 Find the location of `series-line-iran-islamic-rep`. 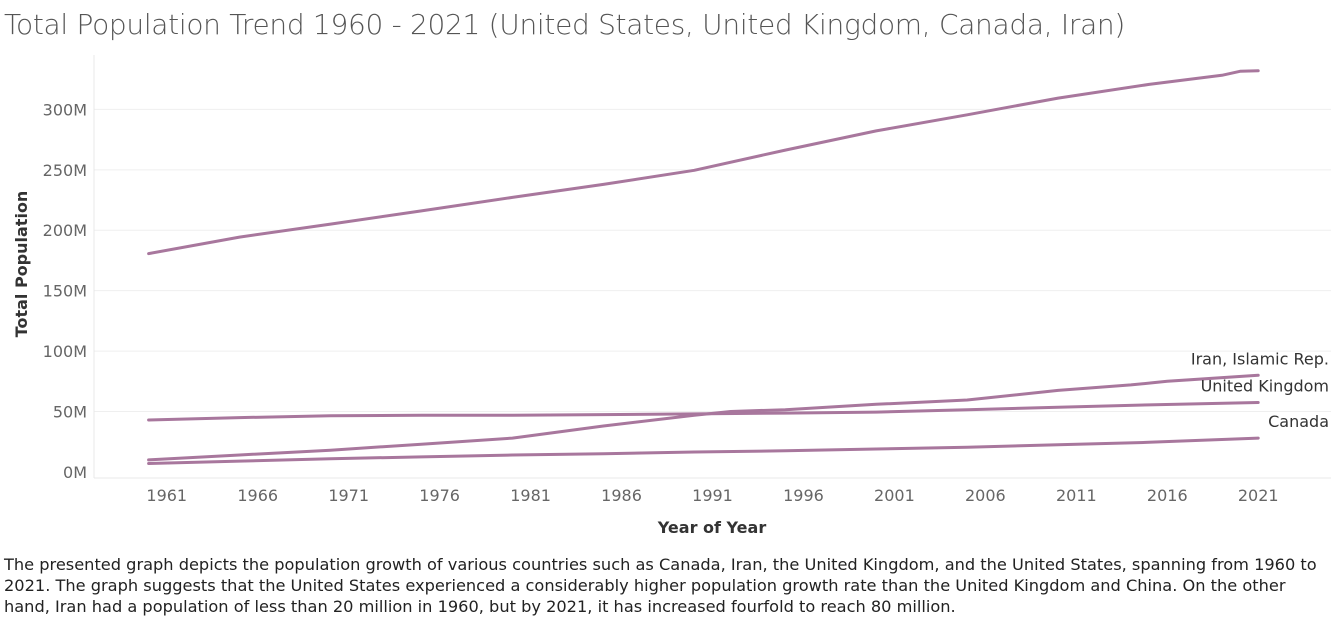

series-line-iran-islamic-rep is located at coordinates (703, 417).